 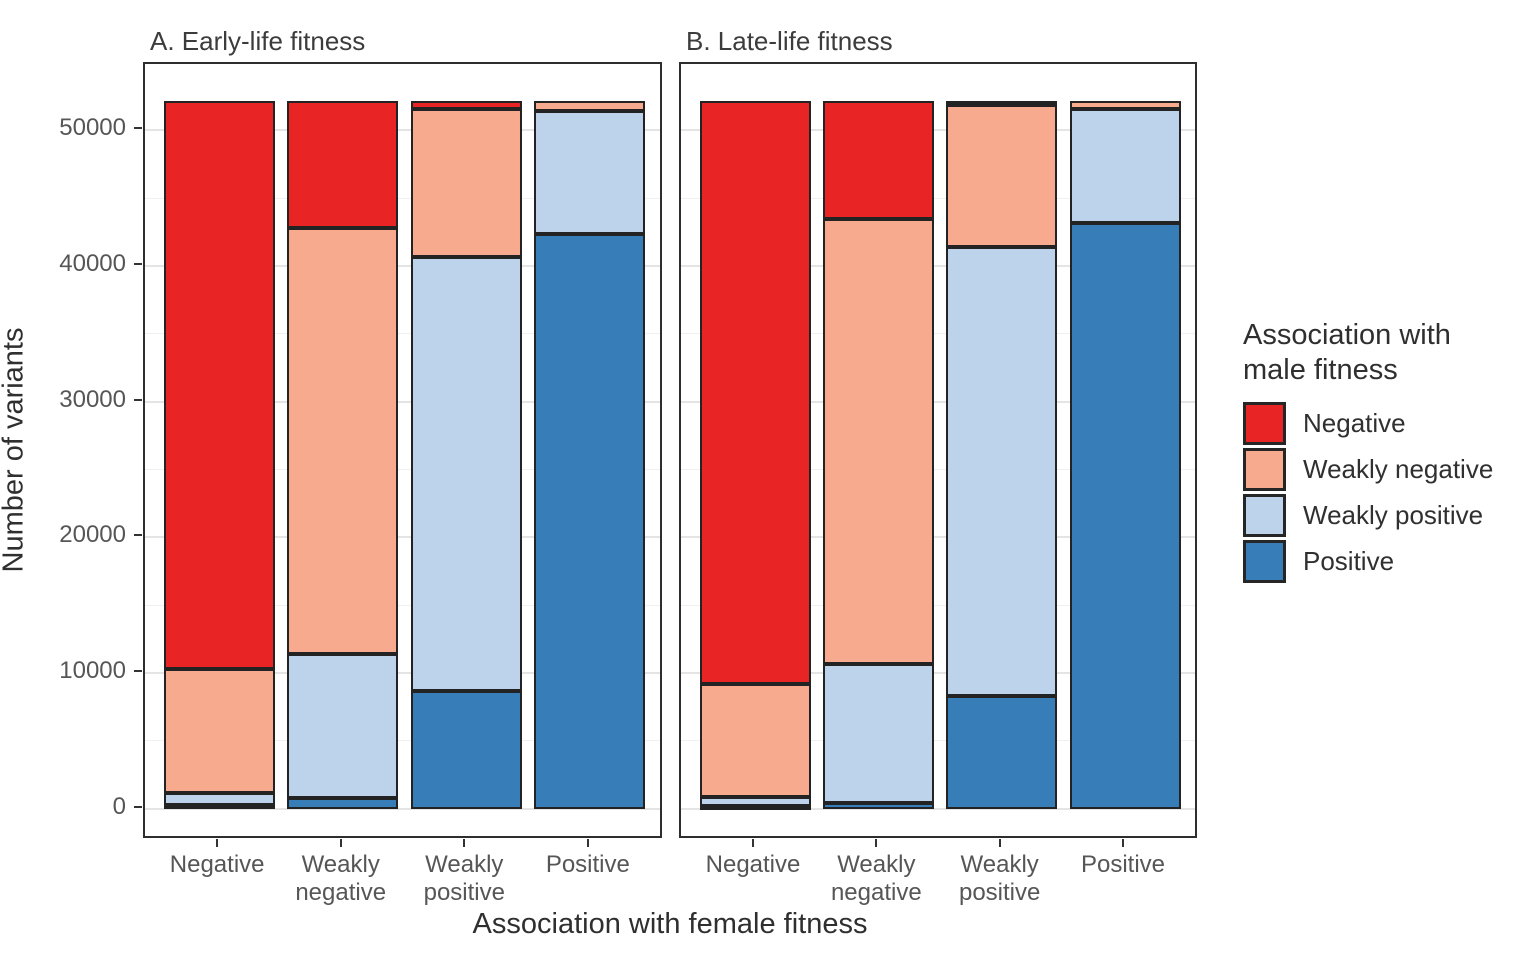 I want to click on bar-segment-b-negative-negative, so click(x=755, y=392).